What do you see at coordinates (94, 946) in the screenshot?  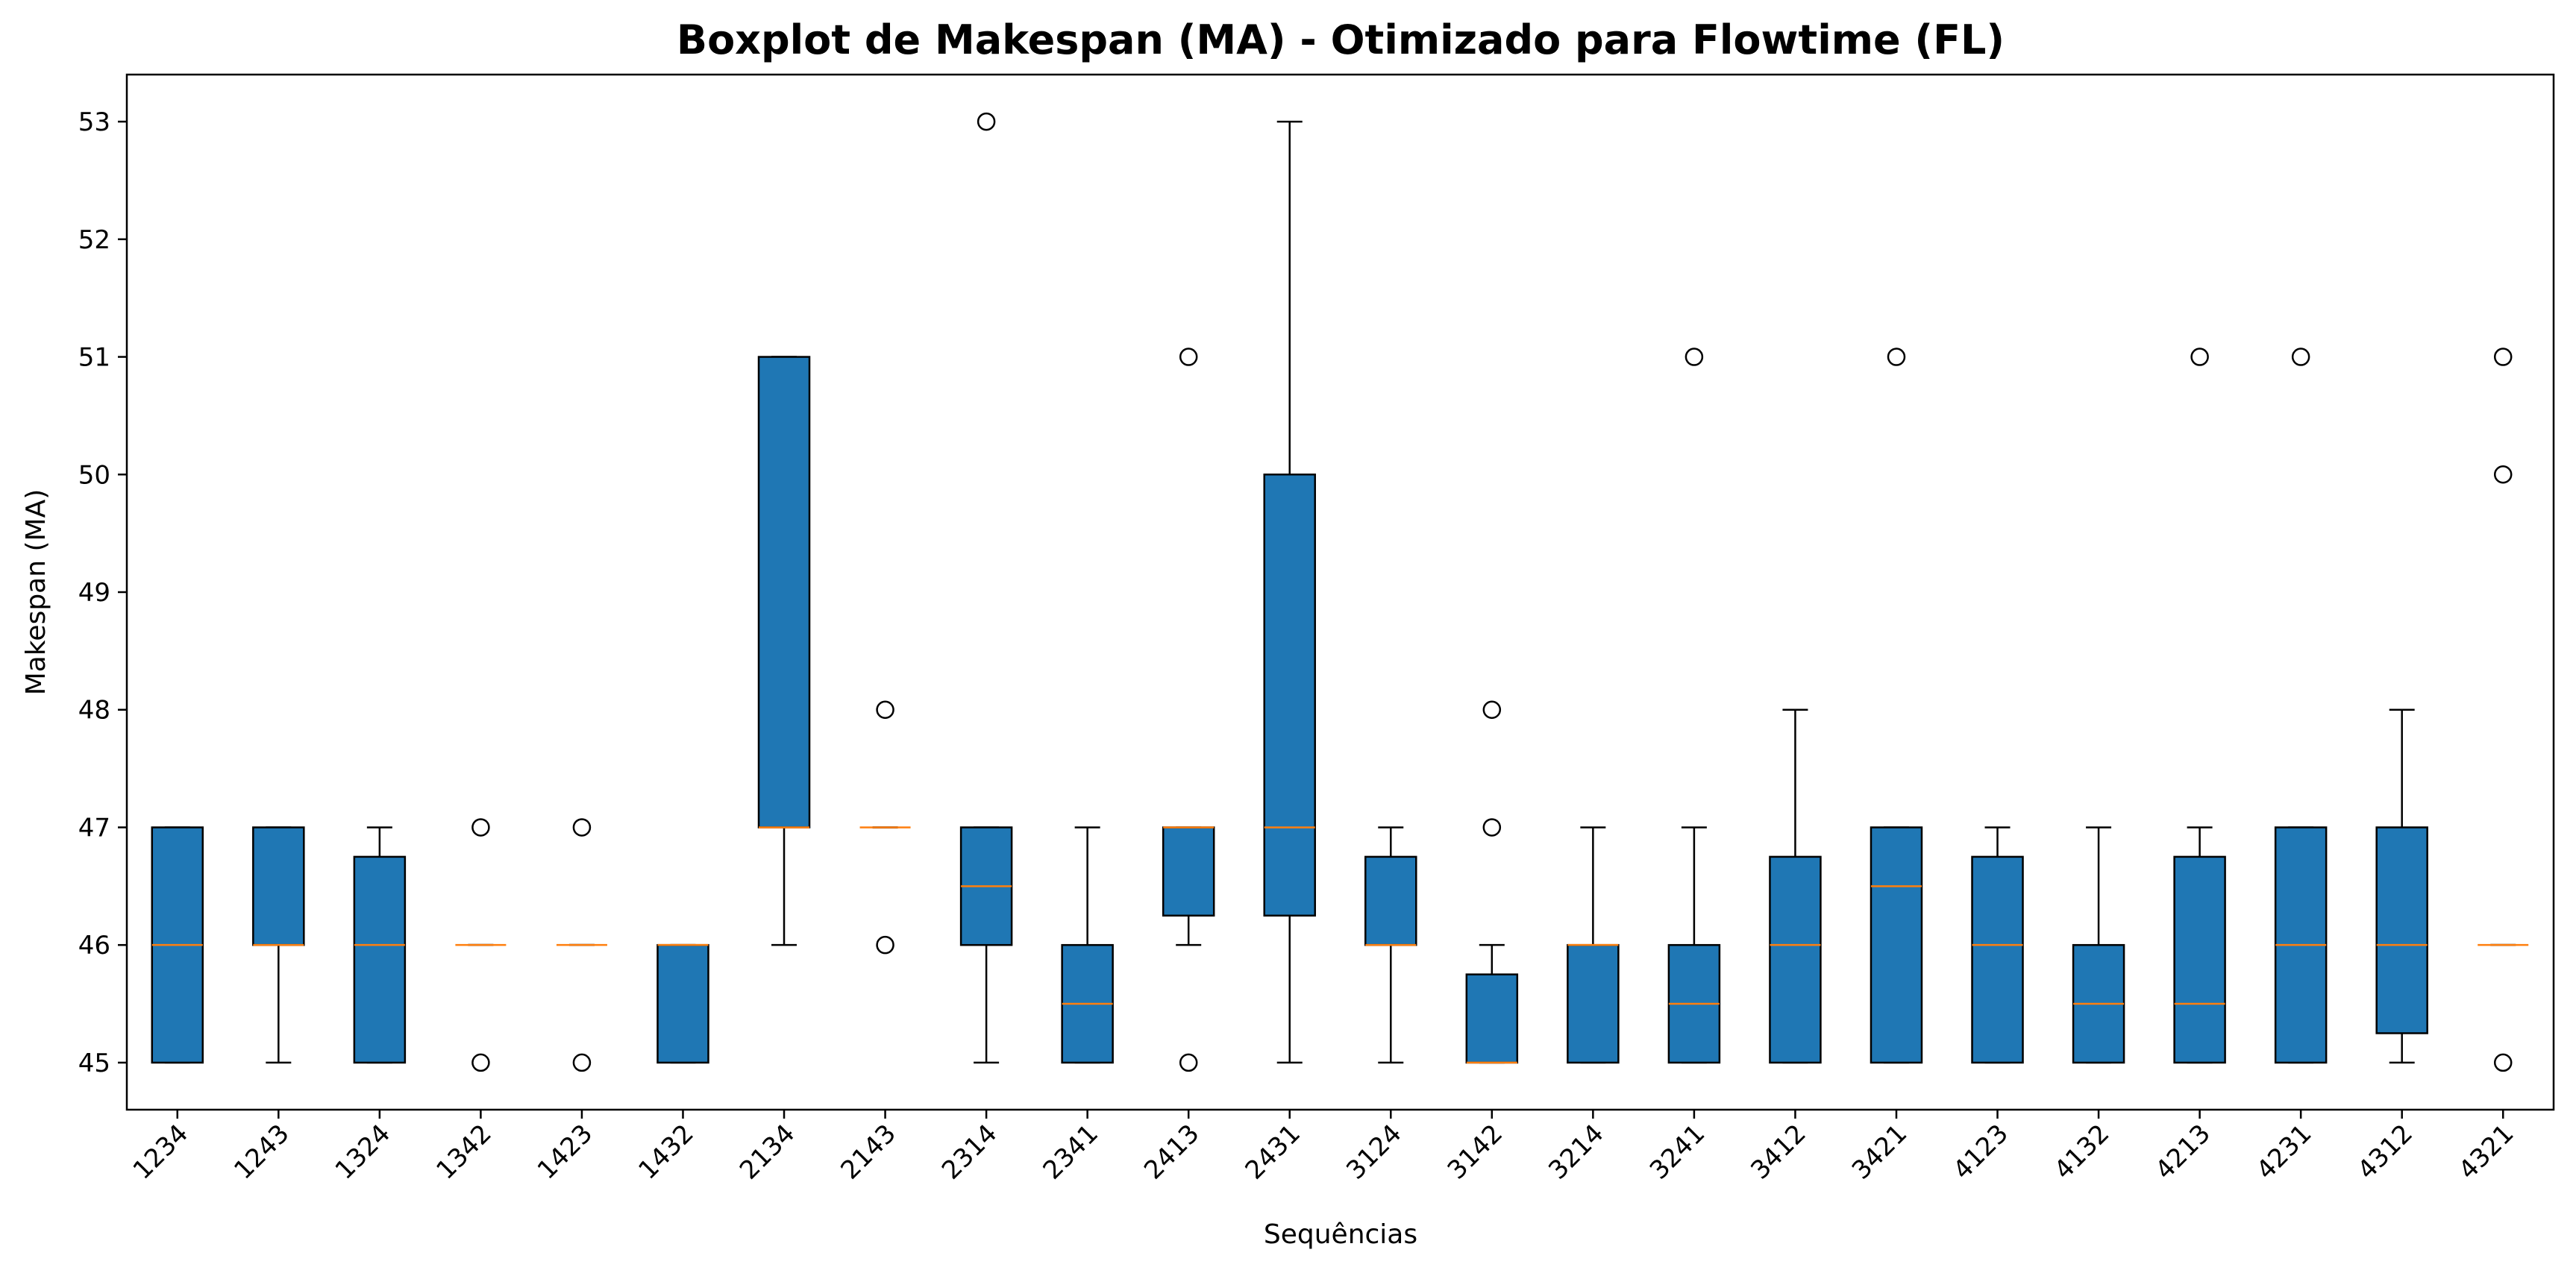 I see `y-tick-label: 46` at bounding box center [94, 946].